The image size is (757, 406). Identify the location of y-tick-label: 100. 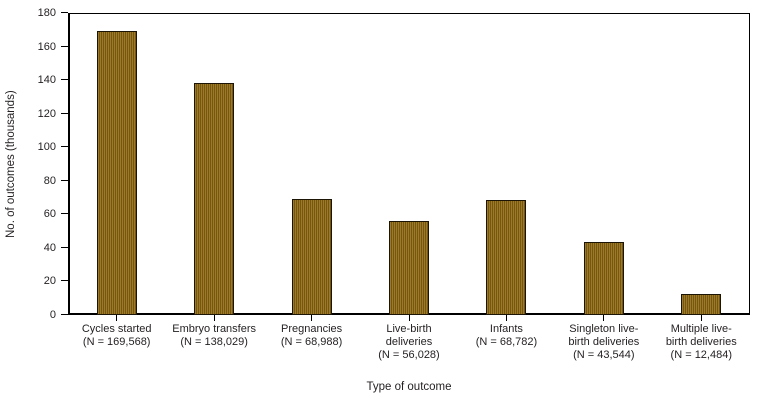
(46, 147).